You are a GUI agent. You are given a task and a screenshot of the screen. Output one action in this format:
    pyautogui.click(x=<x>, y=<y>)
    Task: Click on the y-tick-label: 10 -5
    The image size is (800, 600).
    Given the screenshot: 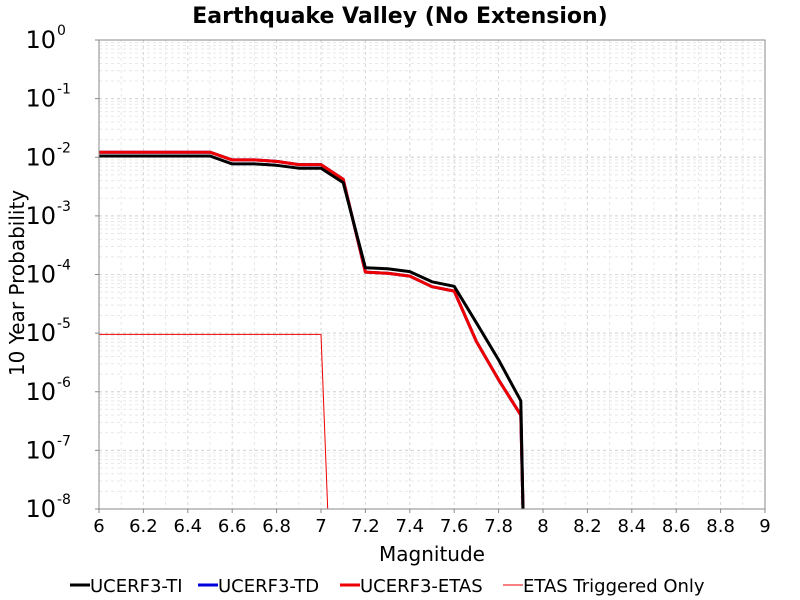 What is the action you would take?
    pyautogui.click(x=48, y=331)
    